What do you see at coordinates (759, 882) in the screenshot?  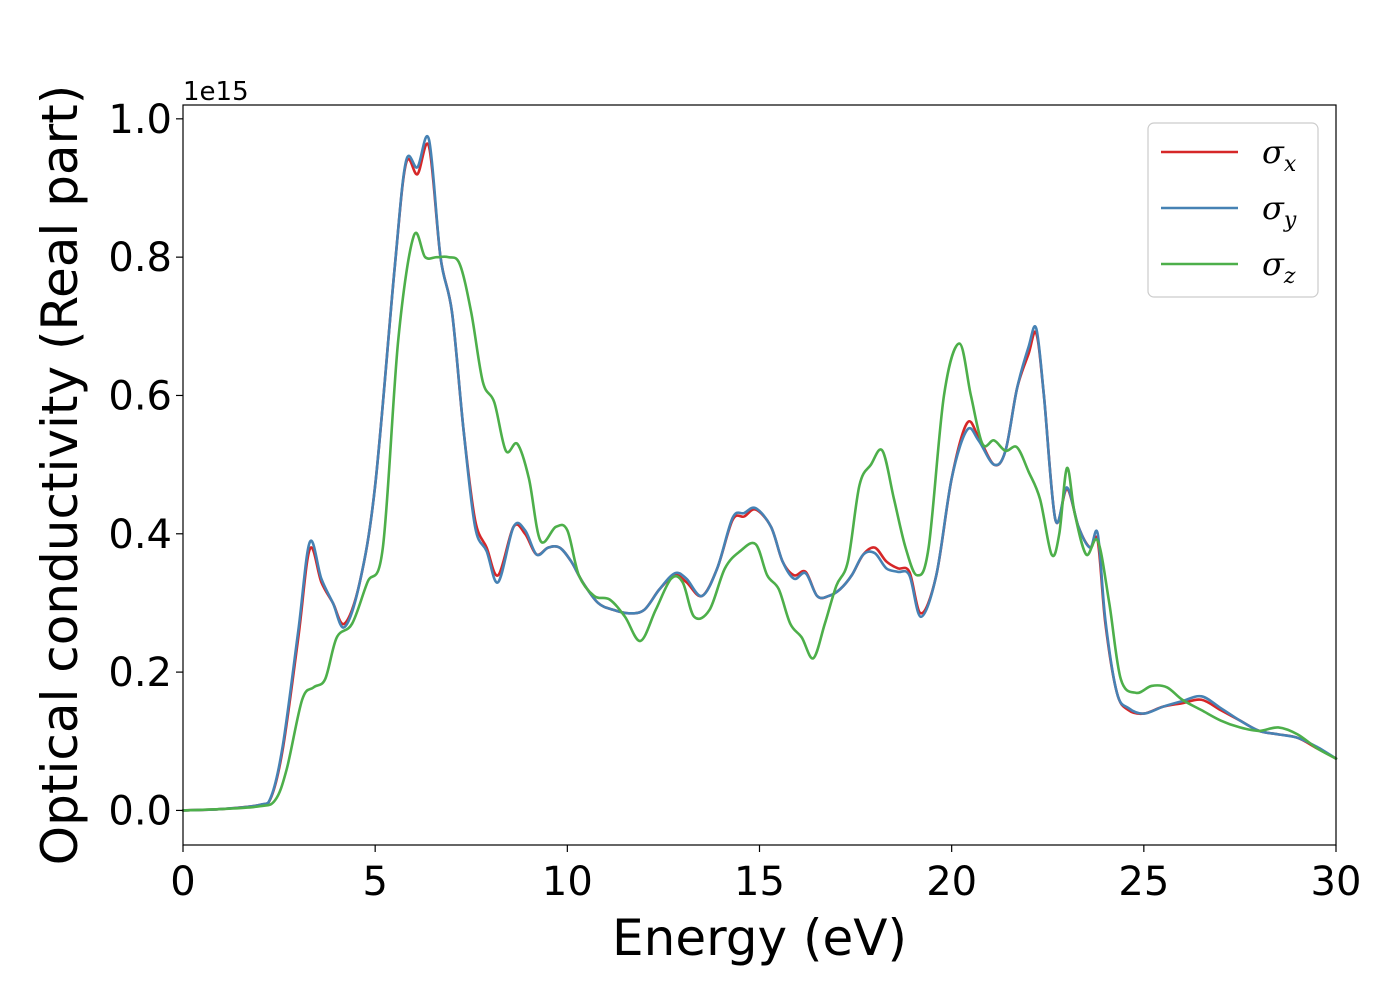 I see `x-tick-label: 15` at bounding box center [759, 882].